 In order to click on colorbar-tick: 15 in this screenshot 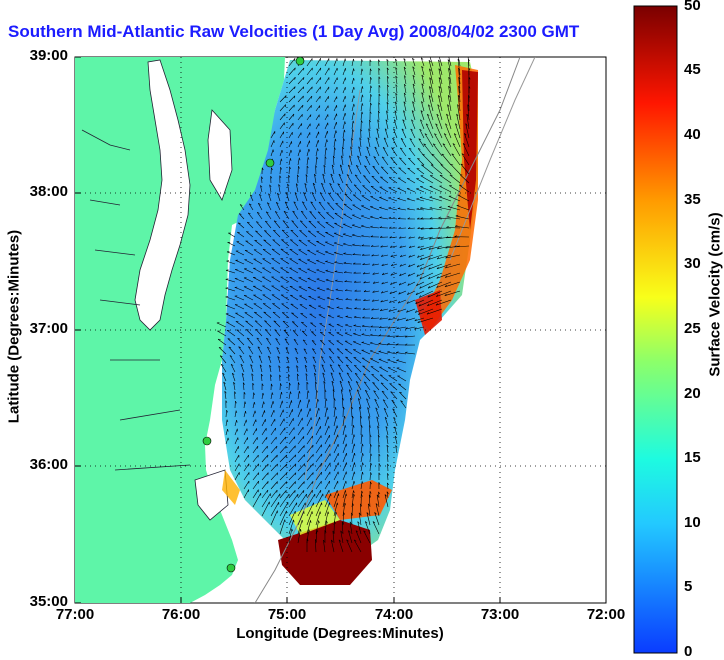, I will do `click(692, 457)`.